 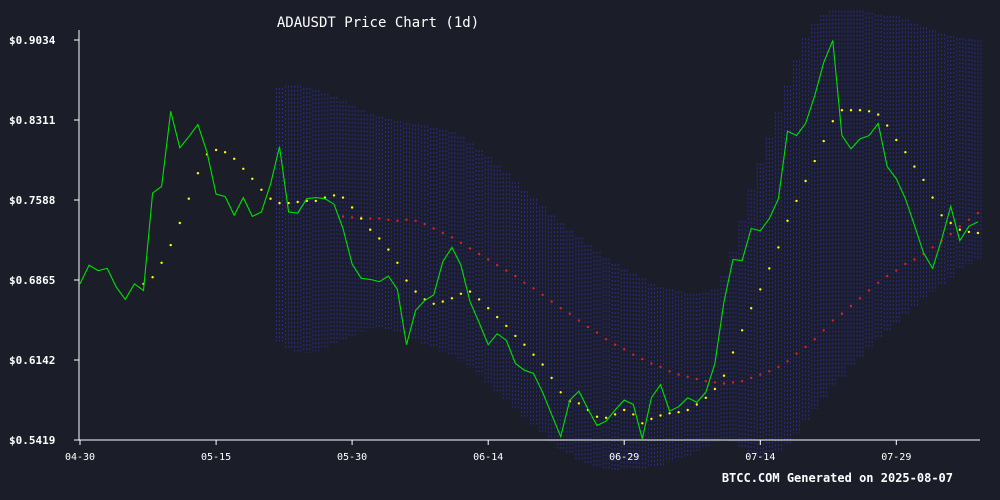 What do you see at coordinates (32, 40) in the screenshot?
I see `y-tick-label: $0.9034` at bounding box center [32, 40].